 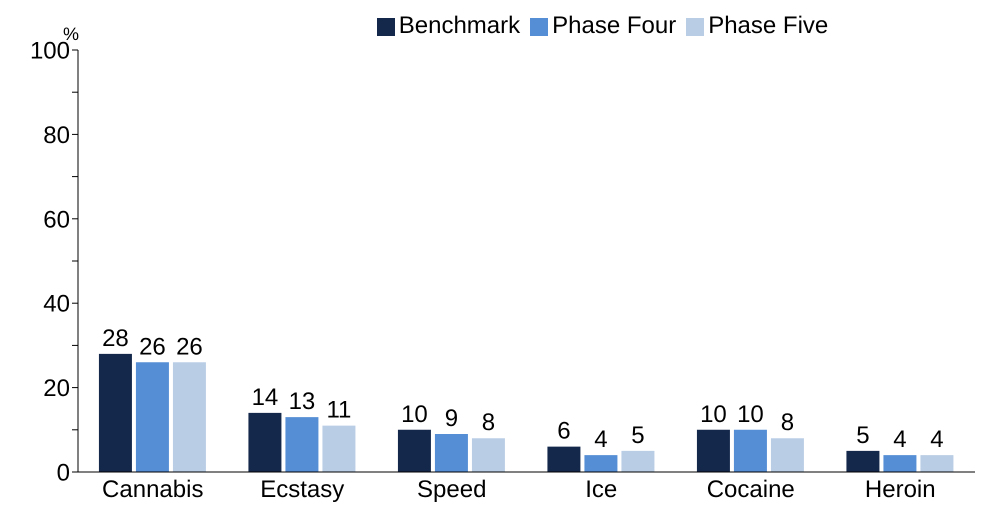 I want to click on data-label: 14, so click(x=265, y=397).